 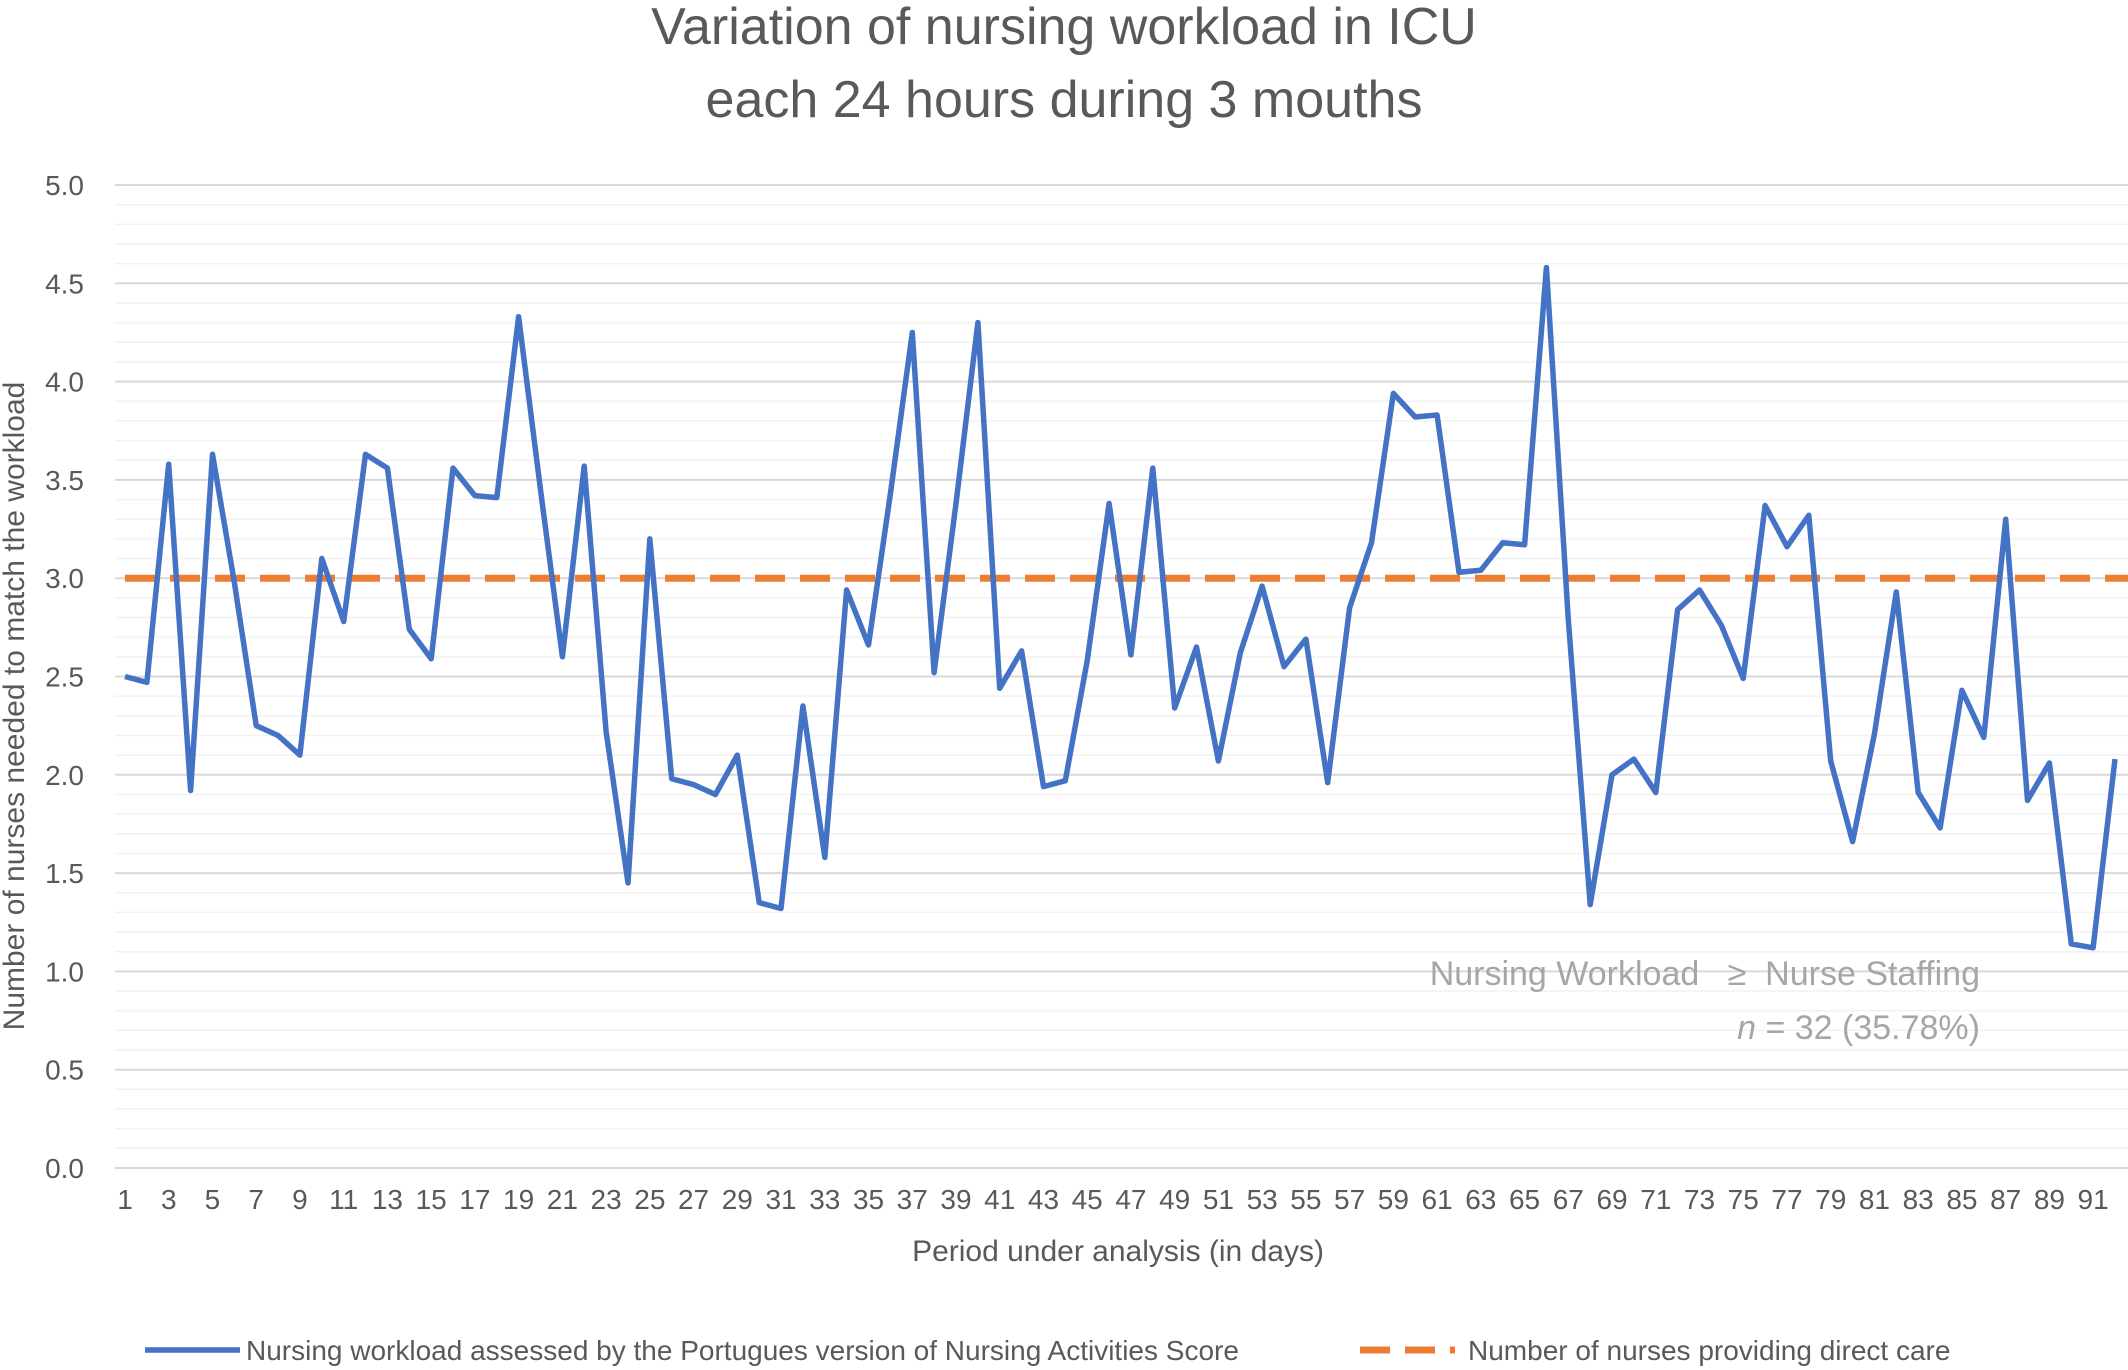 I want to click on x-axis-label: Period under analysis (in days), so click(x=1118, y=1251).